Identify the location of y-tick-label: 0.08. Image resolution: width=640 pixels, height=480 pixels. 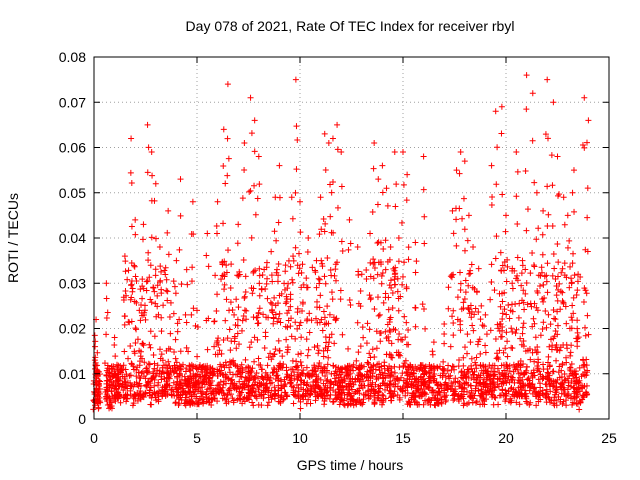
(72, 57).